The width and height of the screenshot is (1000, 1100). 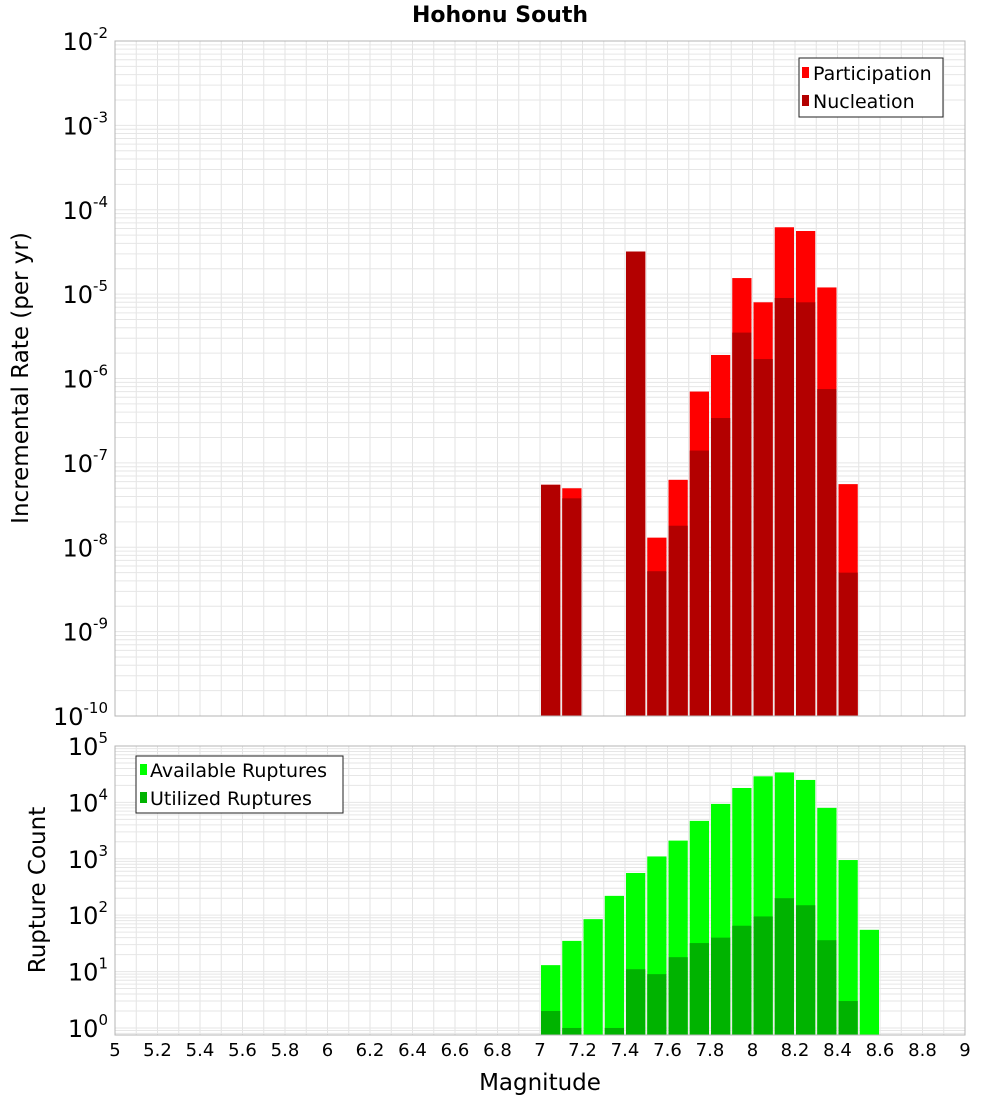 I want to click on x-tick-label: 7.8, so click(x=710, y=1050).